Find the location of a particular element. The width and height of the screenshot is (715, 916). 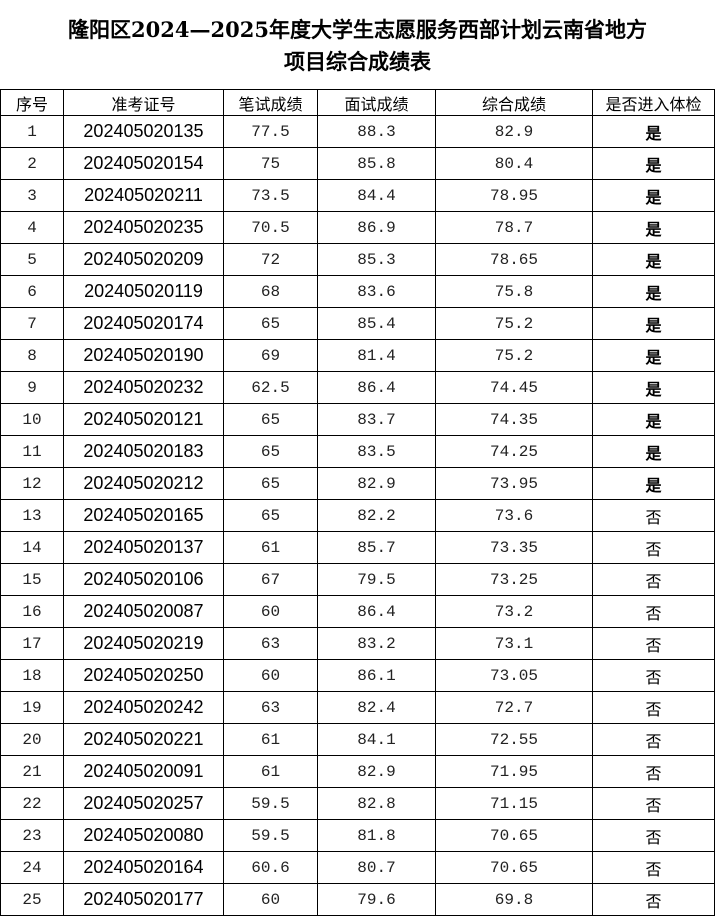

table-row: 7 202405020174 65 85.4 75.2 是 is located at coordinates (357, 323).